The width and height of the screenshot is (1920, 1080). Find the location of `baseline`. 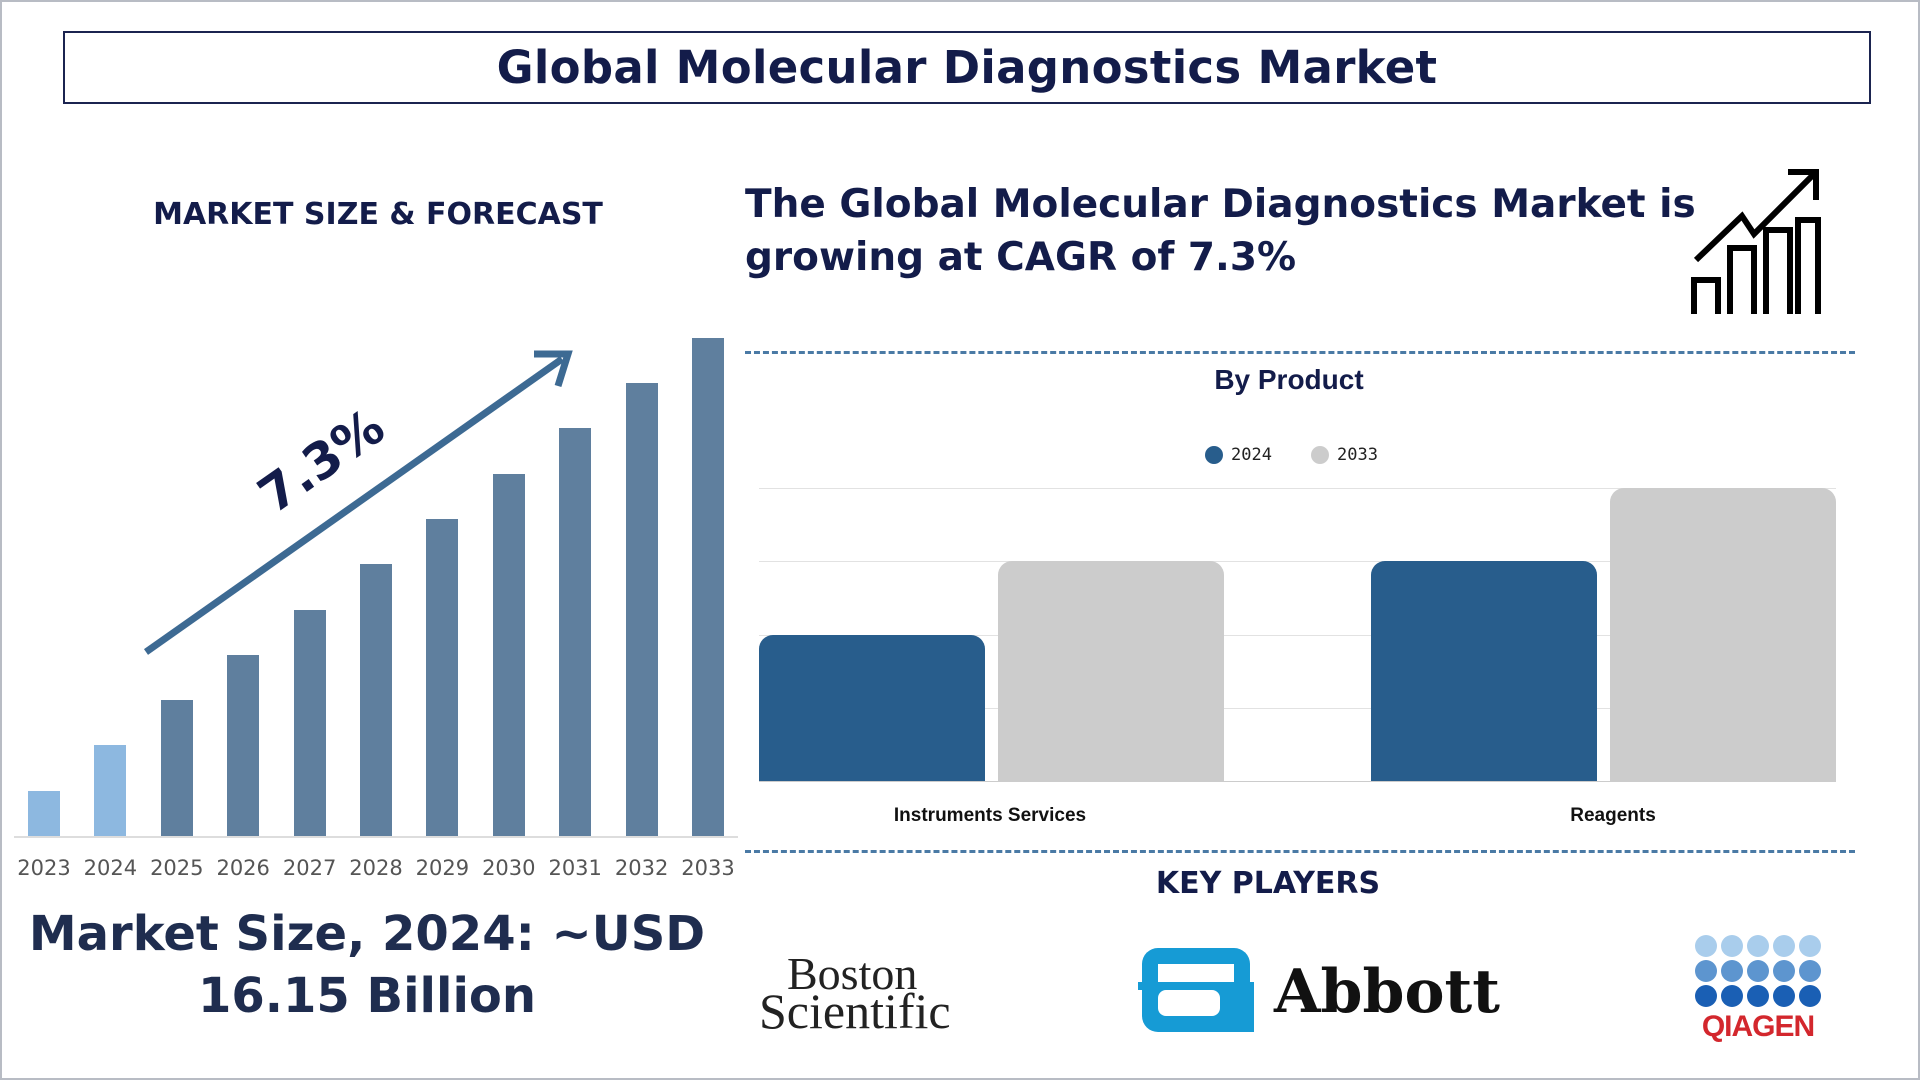

baseline is located at coordinates (1297, 781).